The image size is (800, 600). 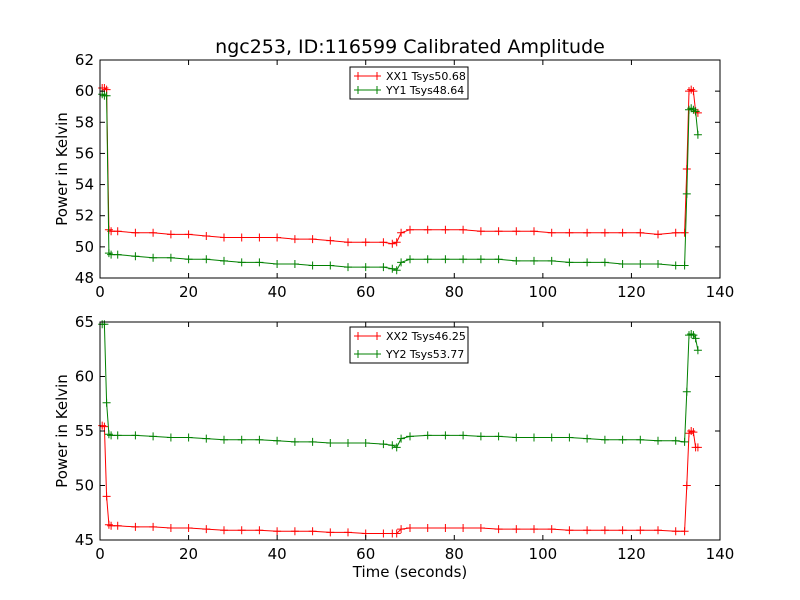 What do you see at coordinates (84, 540) in the screenshot?
I see `y-tick-label: 45` at bounding box center [84, 540].